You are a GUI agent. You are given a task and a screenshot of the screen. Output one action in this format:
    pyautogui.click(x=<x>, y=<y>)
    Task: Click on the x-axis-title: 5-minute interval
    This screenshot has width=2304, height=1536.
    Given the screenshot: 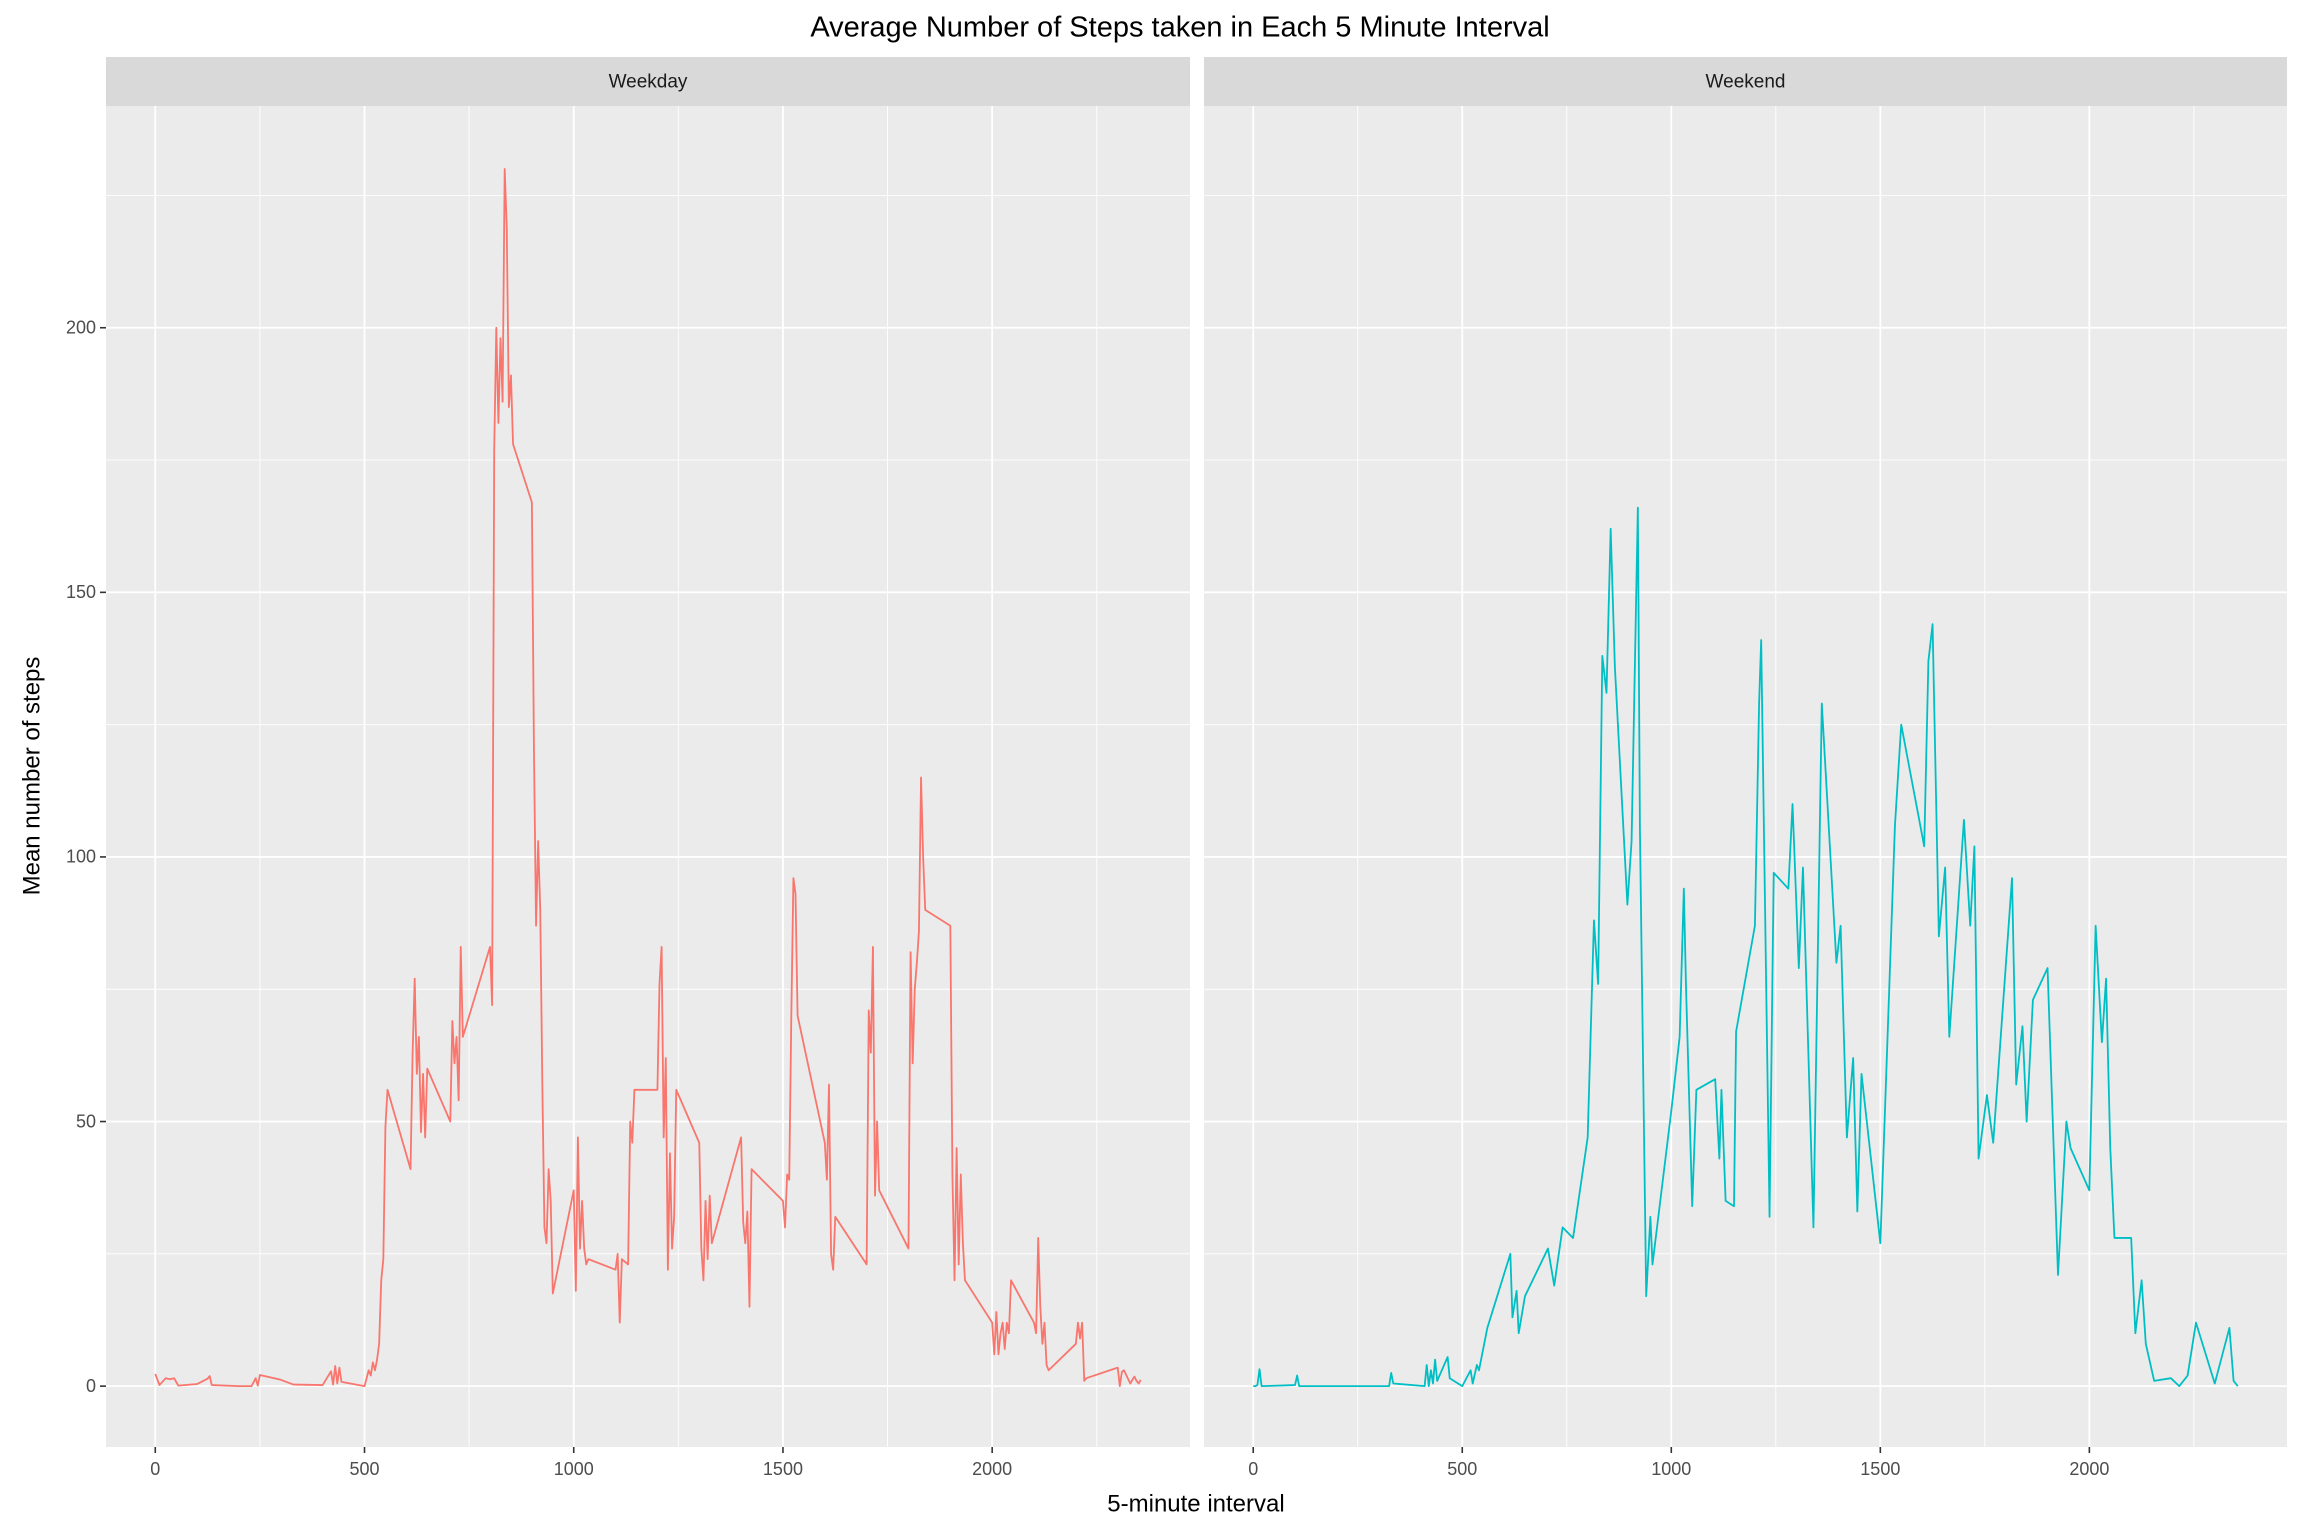 What is the action you would take?
    pyautogui.click(x=1195, y=1503)
    